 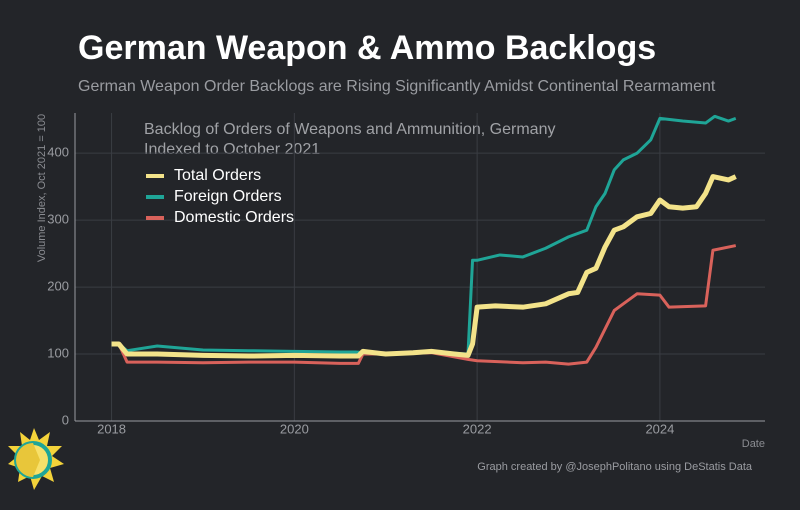 What do you see at coordinates (294, 428) in the screenshot?
I see `x-tick-label: 2020` at bounding box center [294, 428].